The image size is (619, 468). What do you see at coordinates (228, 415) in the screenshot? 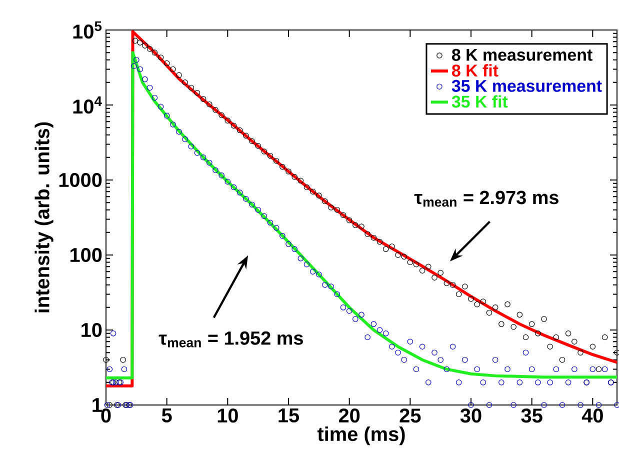
I see `x-tick-label: 10` at bounding box center [228, 415].